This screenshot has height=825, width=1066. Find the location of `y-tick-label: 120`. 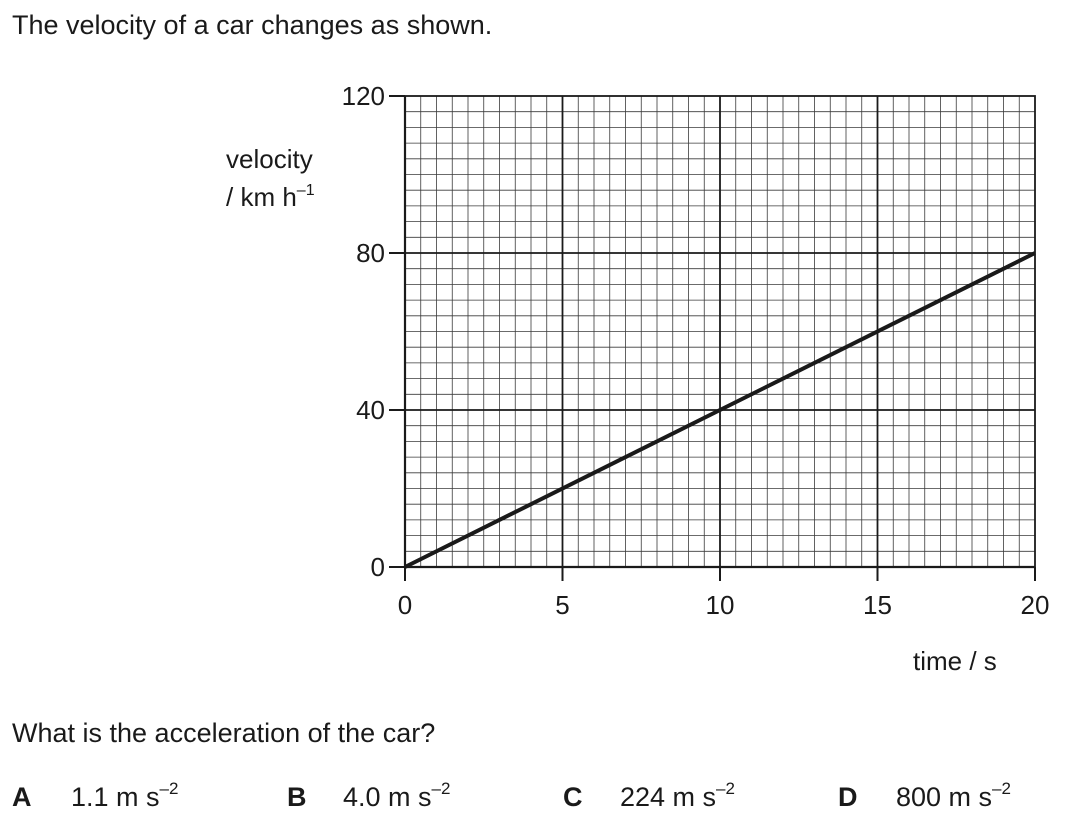

y-tick-label: 120 is located at coordinates (363, 96).